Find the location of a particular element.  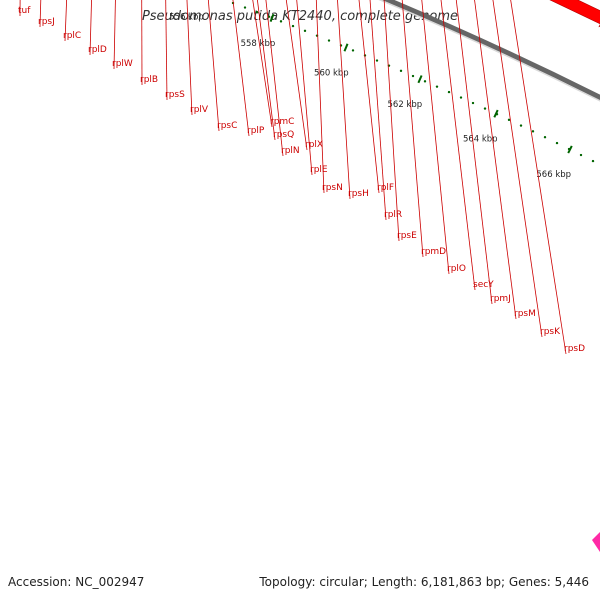

backbone-track is located at coordinates (490, 50).